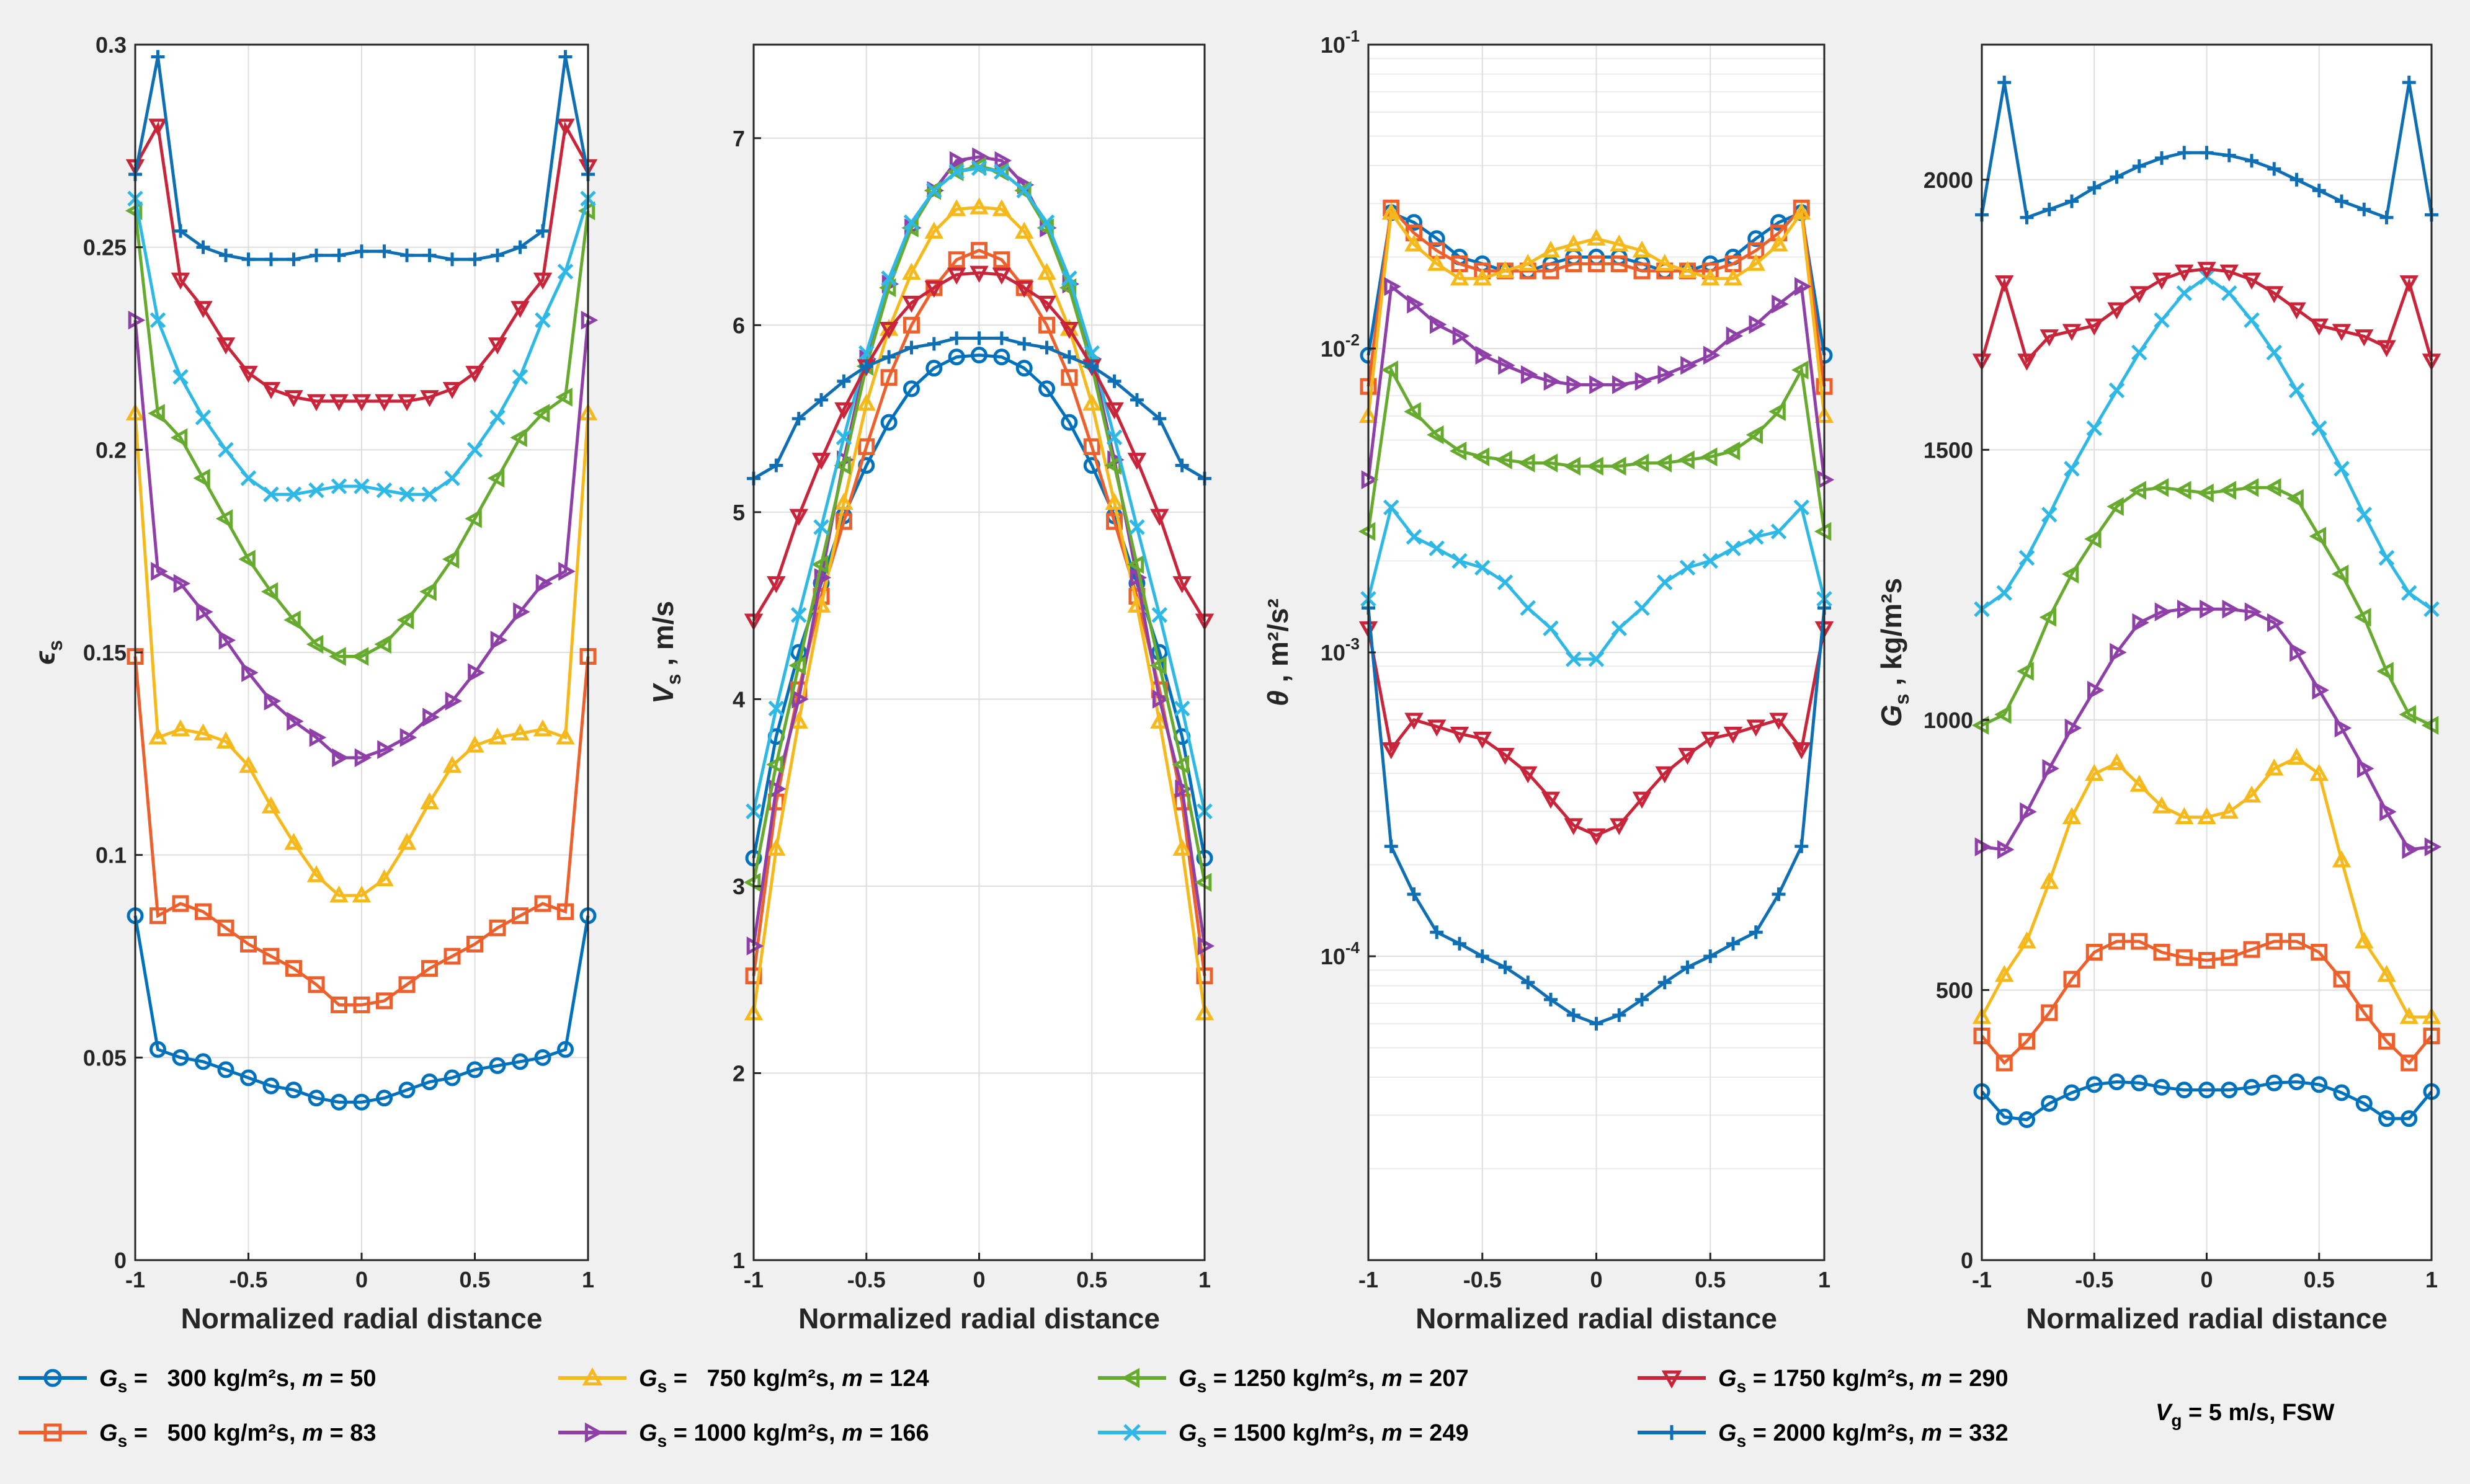  What do you see at coordinates (135, 1279) in the screenshot?
I see `x-tick-label: -1` at bounding box center [135, 1279].